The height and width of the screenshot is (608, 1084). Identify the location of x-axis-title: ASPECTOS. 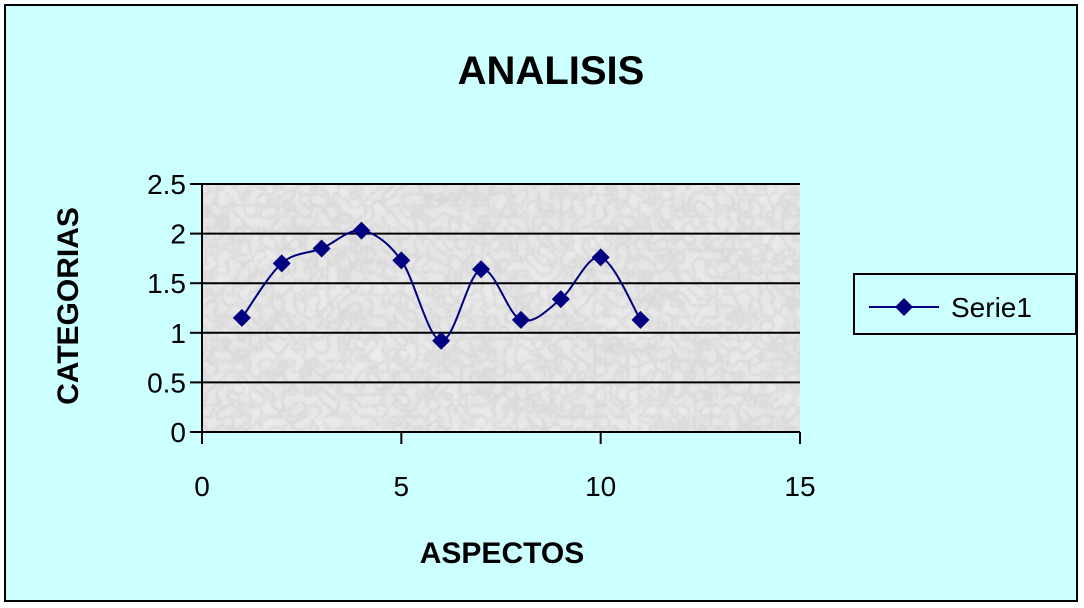
(502, 553).